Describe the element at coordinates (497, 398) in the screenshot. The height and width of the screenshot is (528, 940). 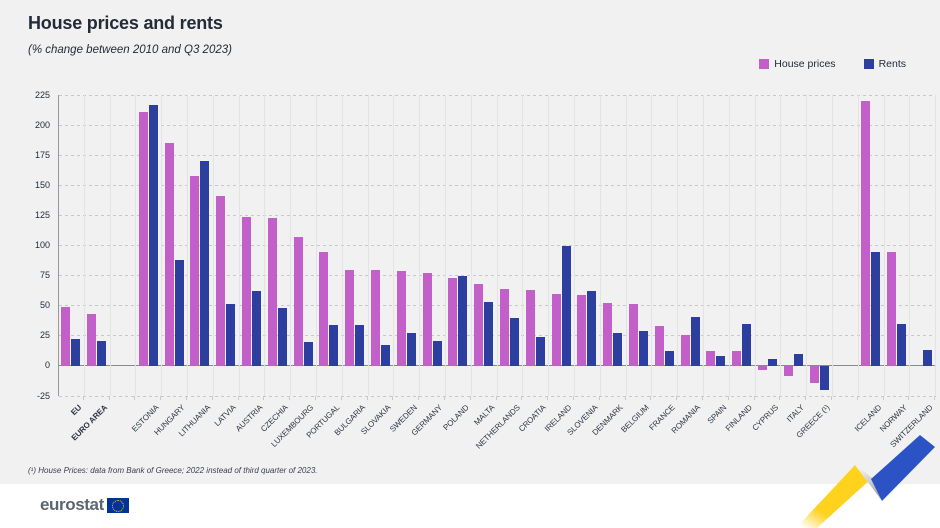
I see `x-axis-ticks` at that location.